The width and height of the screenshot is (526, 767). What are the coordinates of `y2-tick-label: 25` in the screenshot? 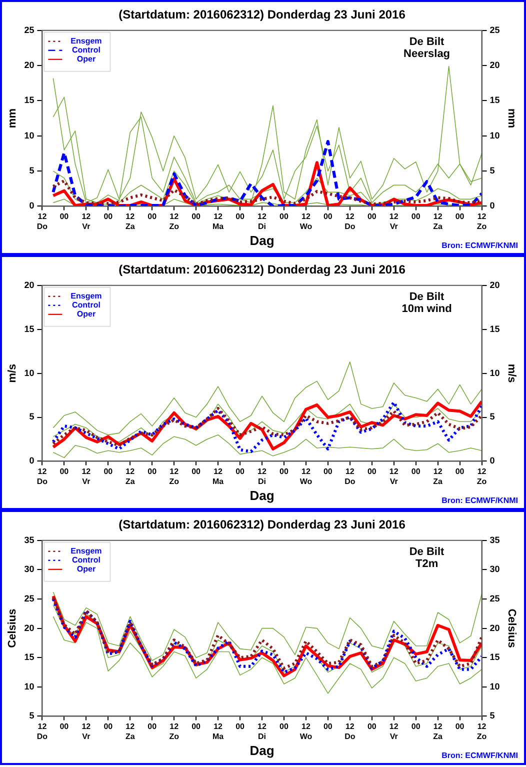 It's located at (495, 598).